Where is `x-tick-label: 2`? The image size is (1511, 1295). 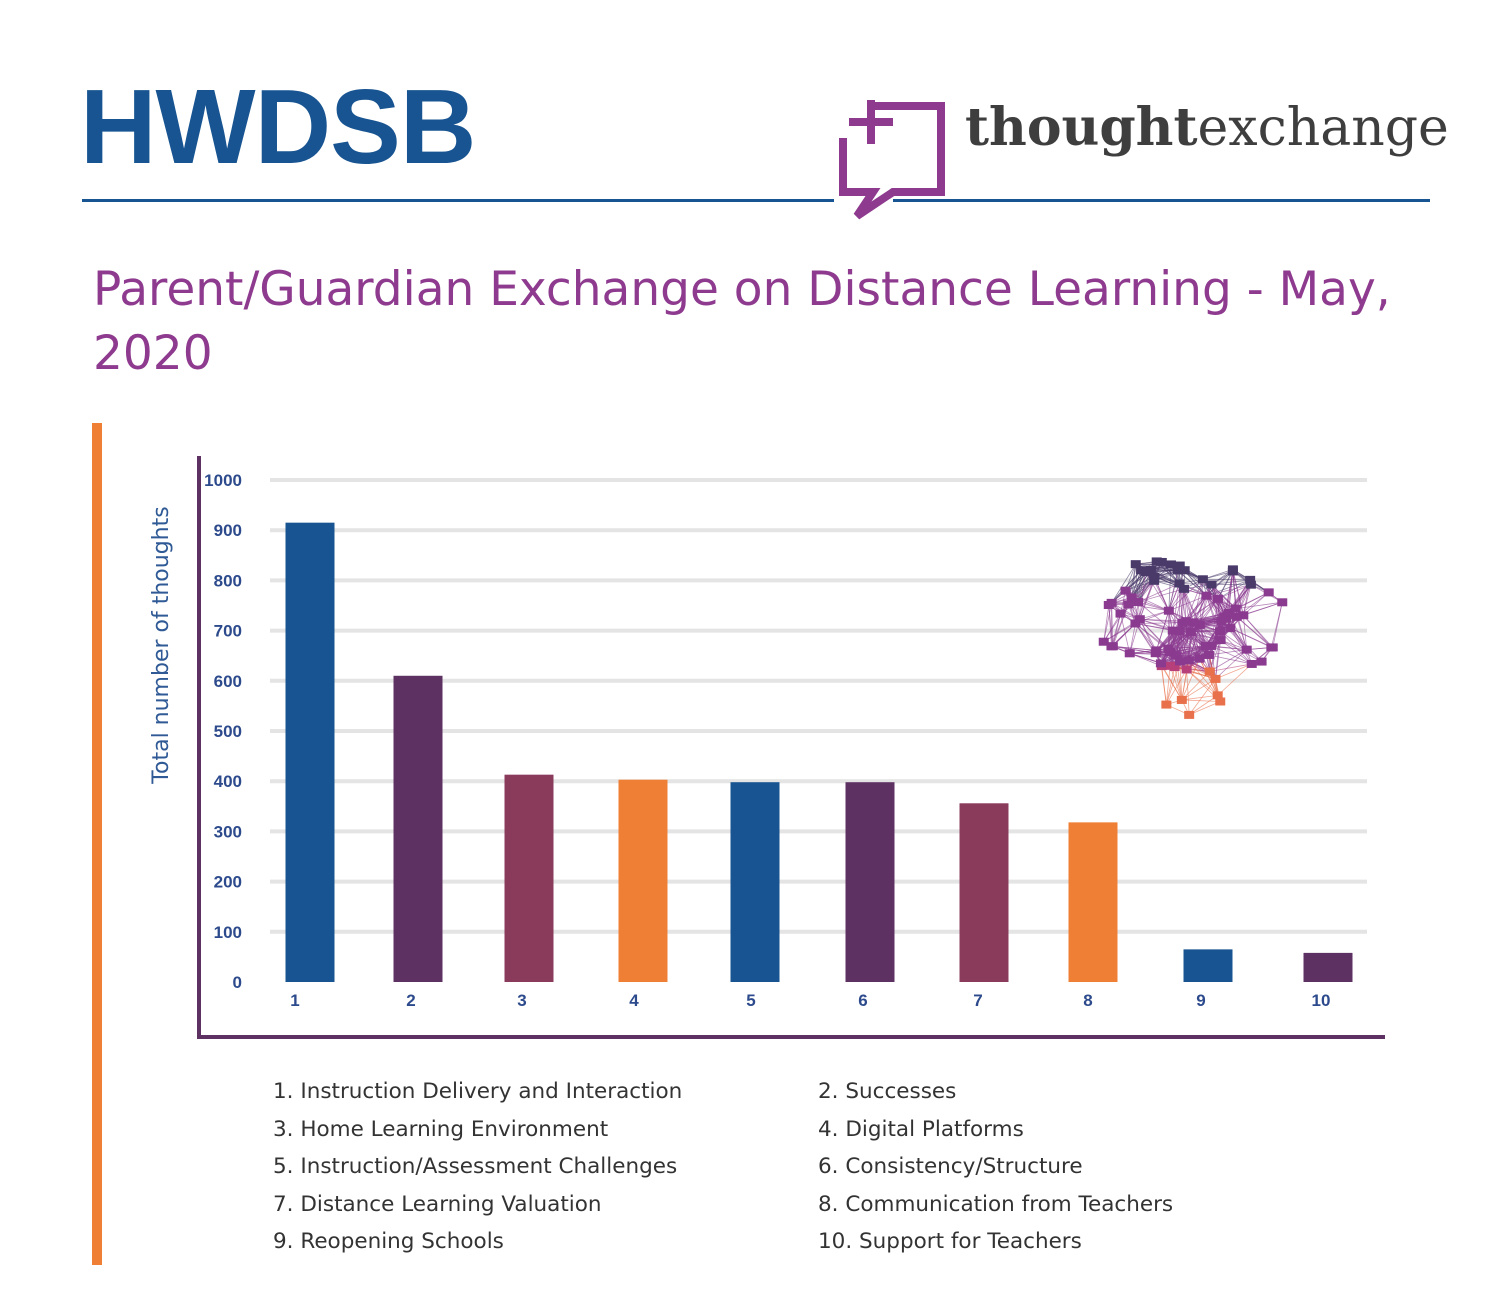 x-tick-label: 2 is located at coordinates (410, 1000).